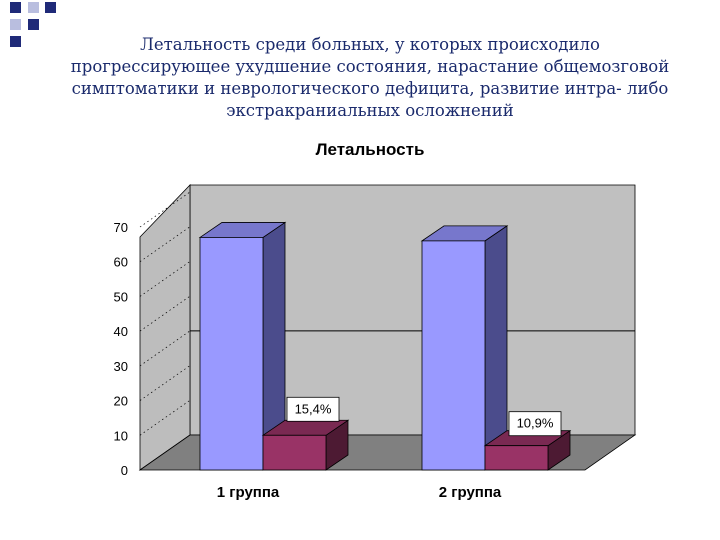  I want to click on data-label: 15,4%, so click(313, 409).